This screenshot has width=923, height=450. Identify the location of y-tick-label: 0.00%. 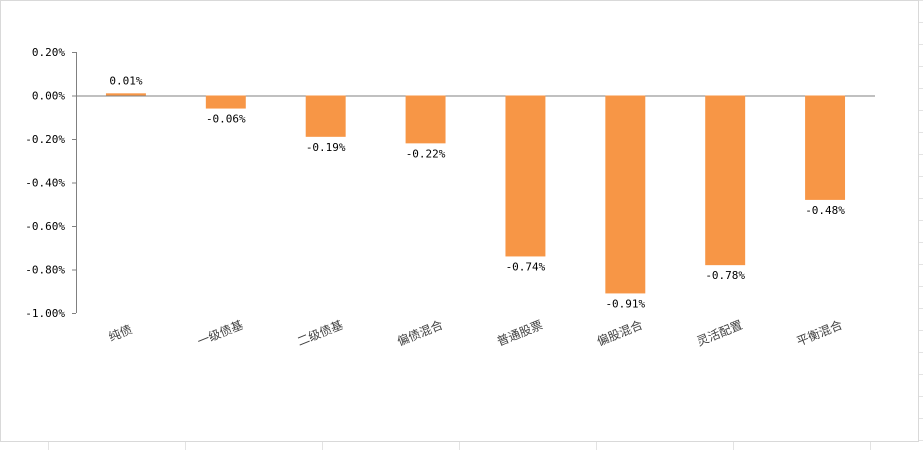
(48, 96).